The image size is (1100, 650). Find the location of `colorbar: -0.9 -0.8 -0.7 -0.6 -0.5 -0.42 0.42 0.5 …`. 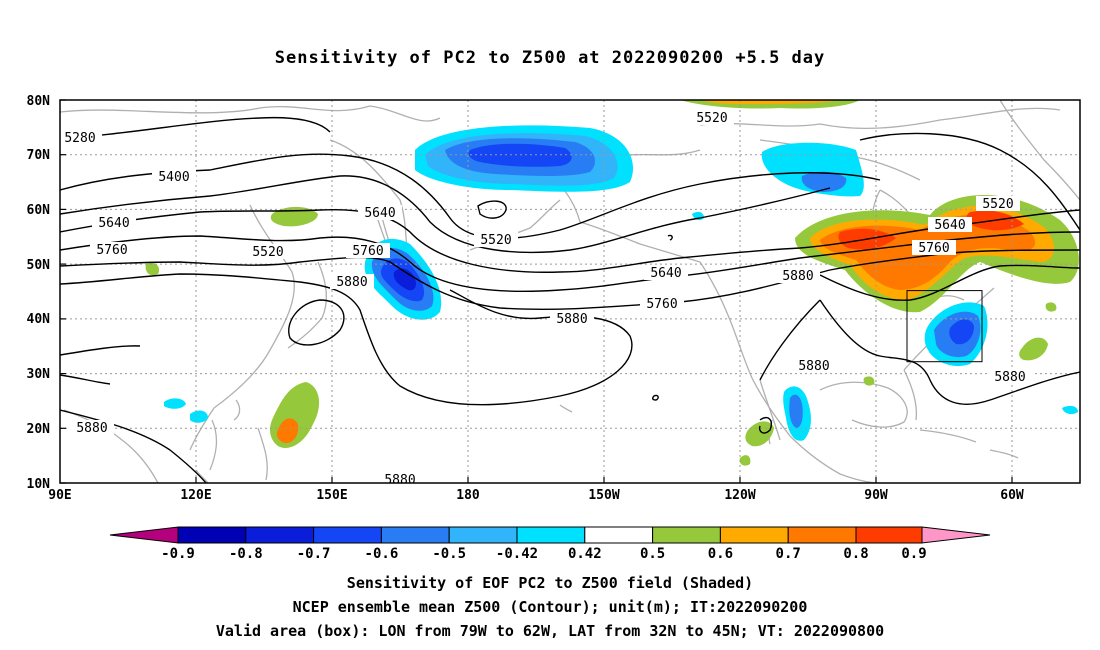

colorbar: -0.9 -0.8 -0.7 -0.6 -0.5 -0.42 0.42 0.5 … is located at coordinates (550, 544).